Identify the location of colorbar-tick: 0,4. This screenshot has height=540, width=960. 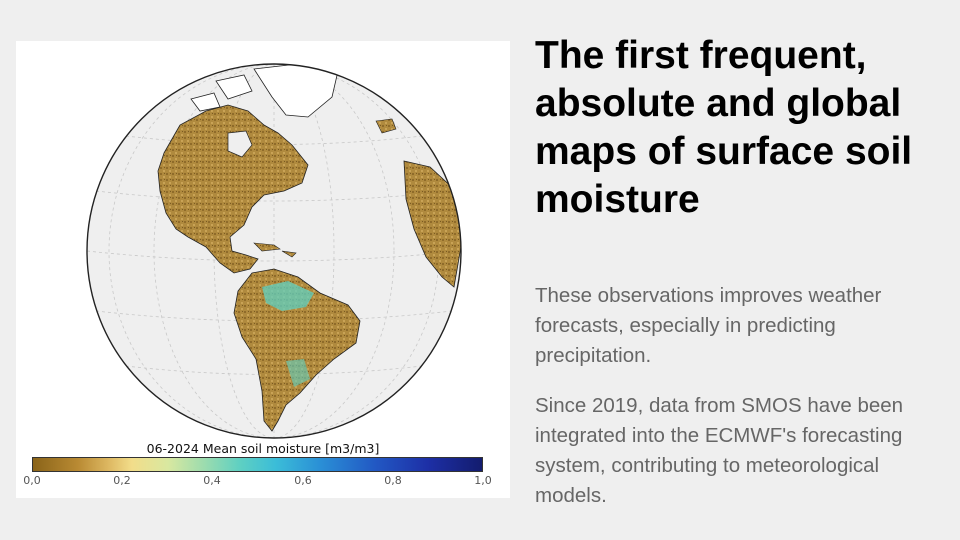
(212, 480).